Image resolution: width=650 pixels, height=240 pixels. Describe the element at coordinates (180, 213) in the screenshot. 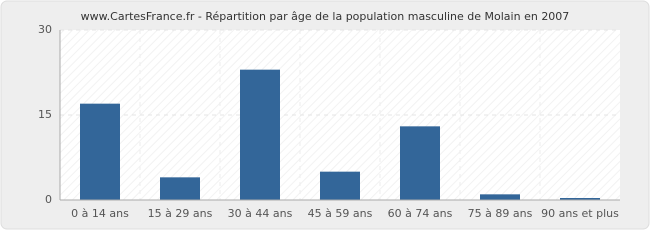

I see `x-tick-label: 15 à 29 ans` at that location.